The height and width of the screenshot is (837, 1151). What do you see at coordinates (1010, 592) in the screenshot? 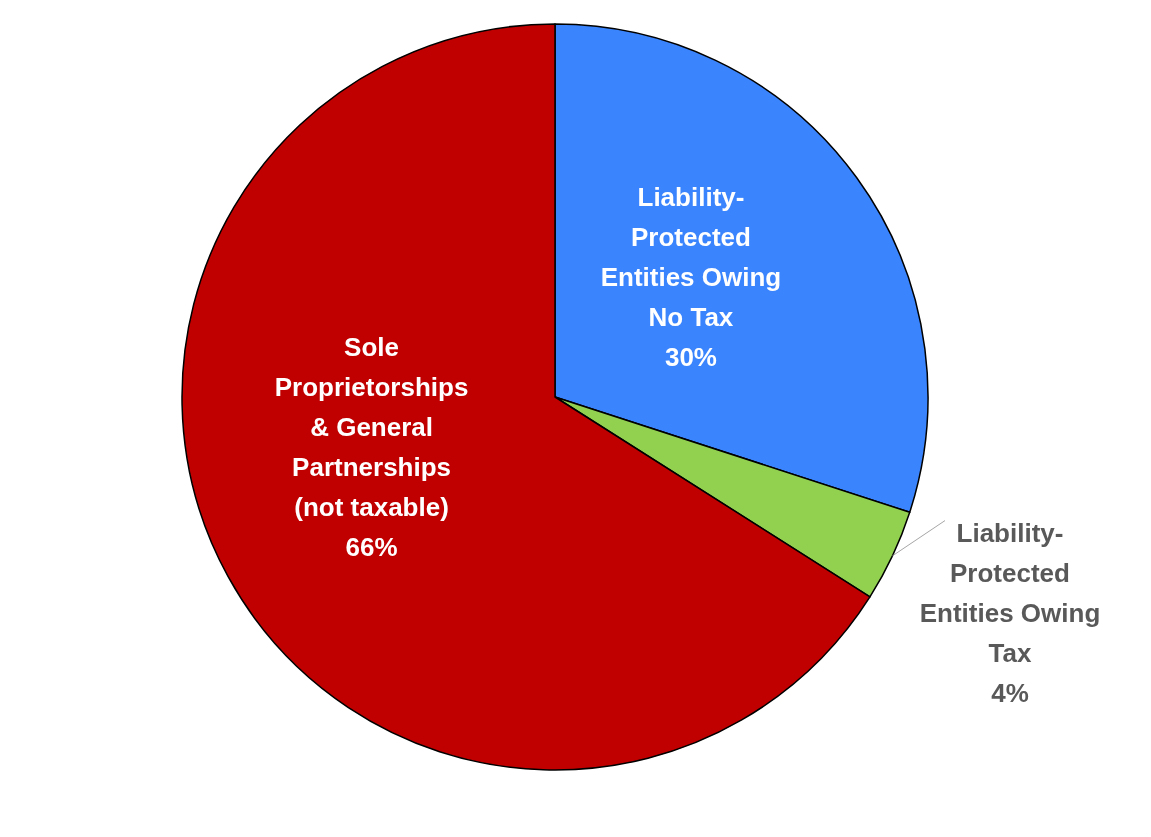
I see `slice-label: Liability- Protected Entities Owing Tax` at bounding box center [1010, 592].